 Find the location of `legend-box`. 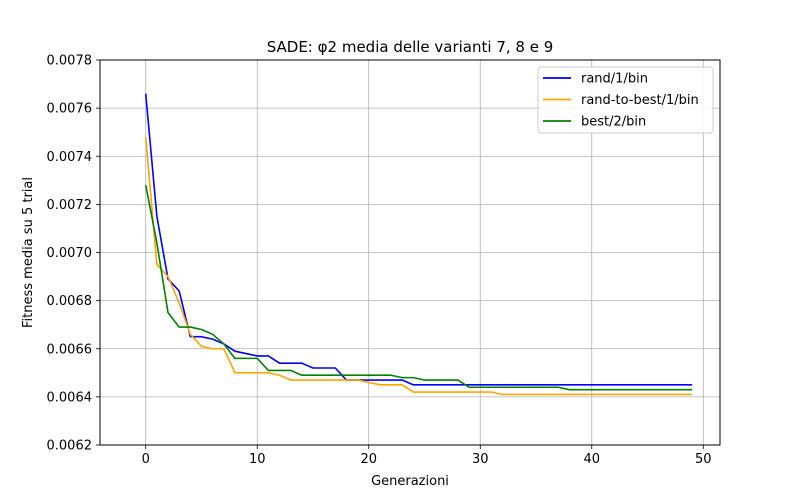

legend-box is located at coordinates (625, 100).